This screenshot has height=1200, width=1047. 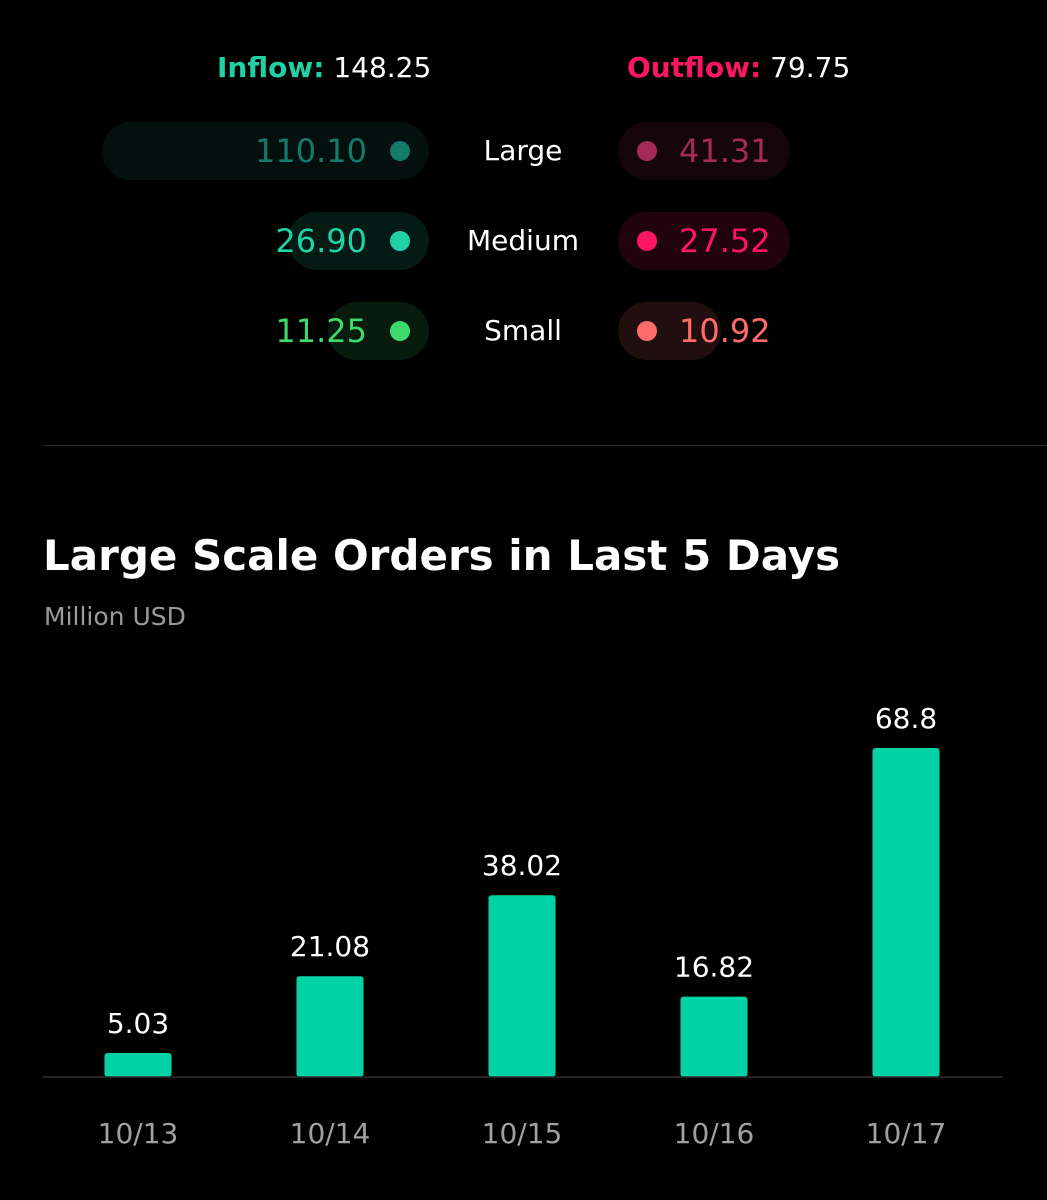 What do you see at coordinates (694, 67) in the screenshot?
I see `outflow-label: Outflow:` at bounding box center [694, 67].